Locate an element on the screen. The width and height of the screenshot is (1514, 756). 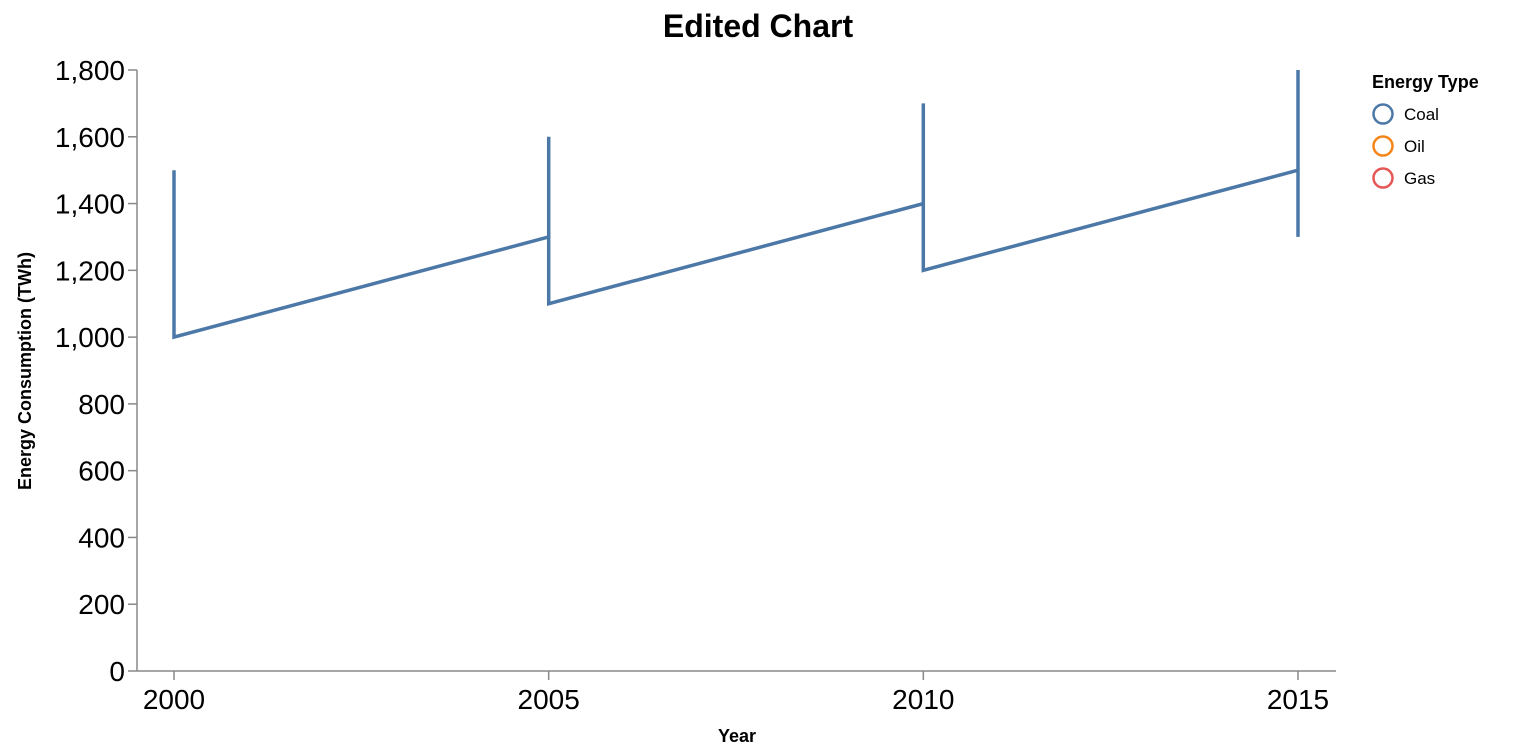
y-tick-label: 1,600 is located at coordinates (90, 137).